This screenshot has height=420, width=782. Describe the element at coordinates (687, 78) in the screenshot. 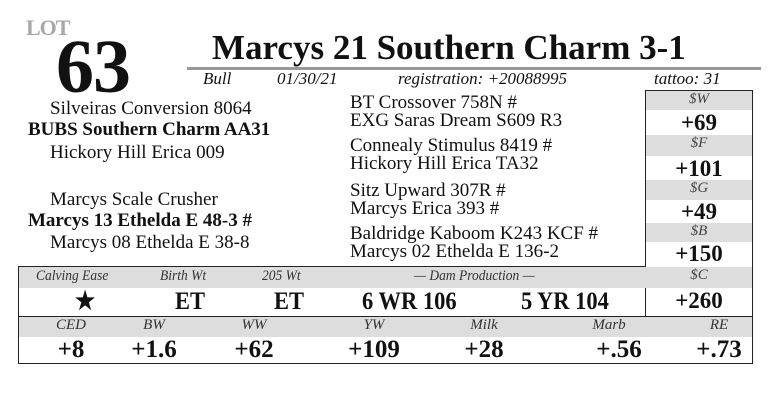

I see `tattoo: tattoo: 31` at that location.